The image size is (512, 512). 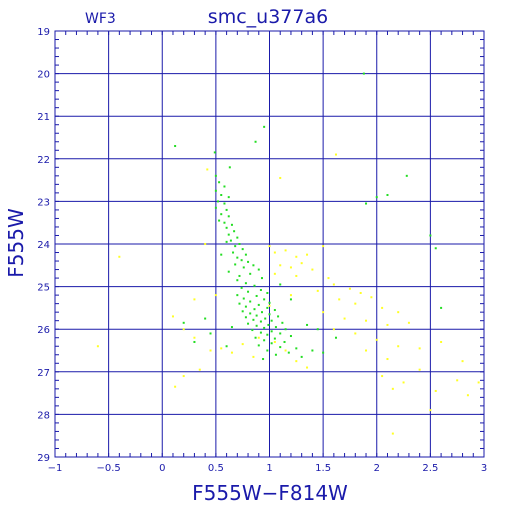 I want to click on x-tick-label: 2.5, so click(x=430, y=468).